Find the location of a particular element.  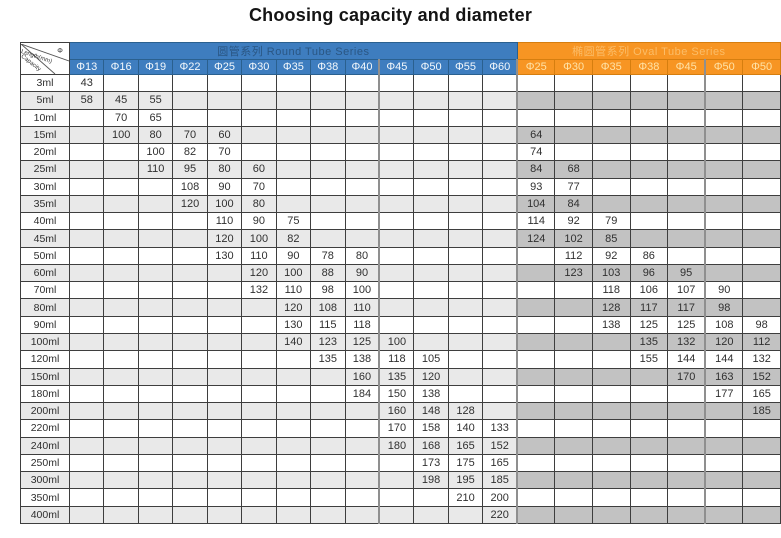

table-row-70ml: 70ml 132 110 98 100 118 106 107 90 is located at coordinates (400, 290).